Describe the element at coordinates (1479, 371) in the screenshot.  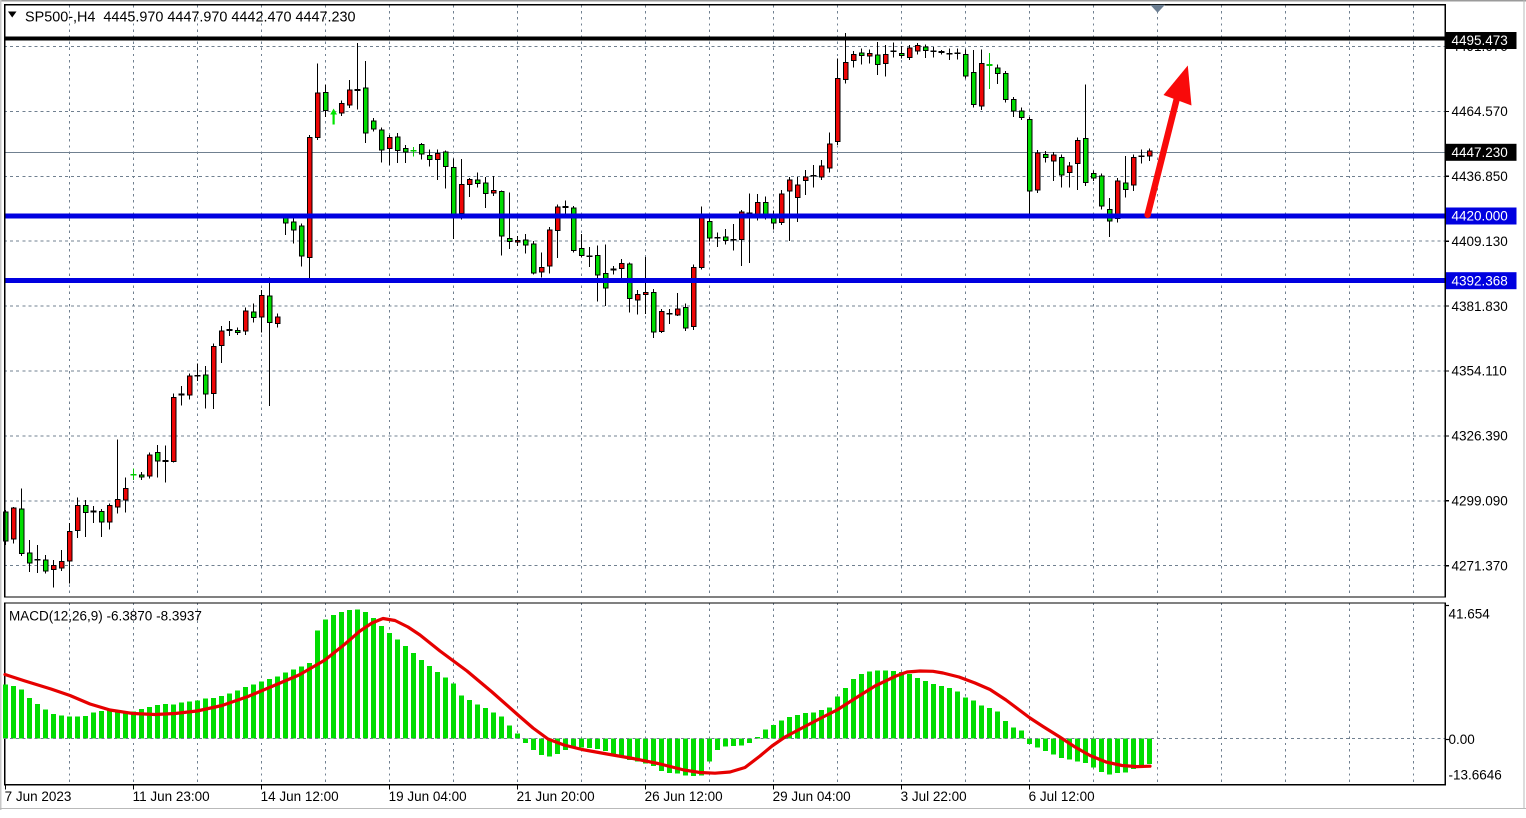
I see `svg-text: 4354.110` at that location.